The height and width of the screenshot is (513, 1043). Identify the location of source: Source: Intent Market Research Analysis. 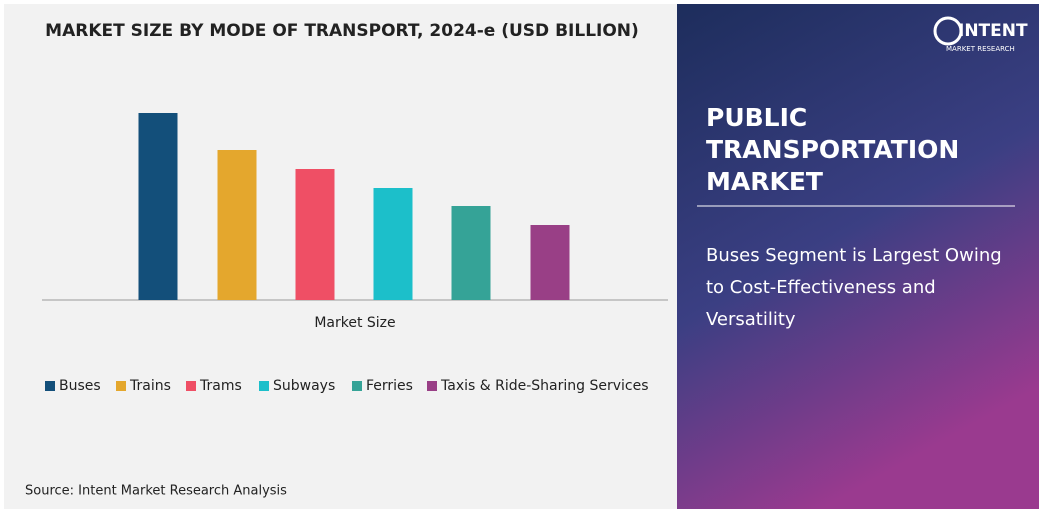
(156, 491).